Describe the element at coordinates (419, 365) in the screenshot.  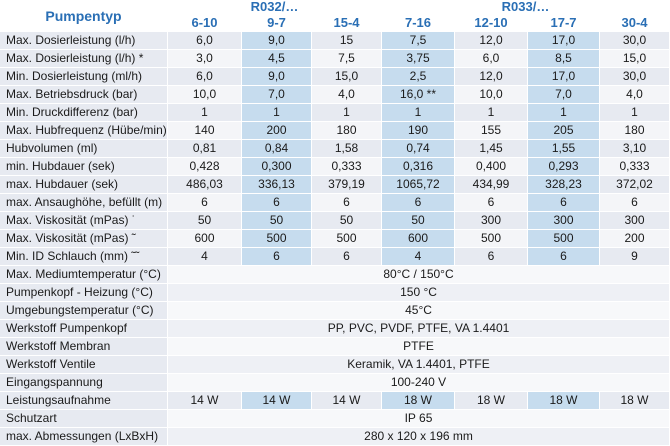
I see `merged-value-cell: Keramik, VA 1.4401, PTFE` at that location.